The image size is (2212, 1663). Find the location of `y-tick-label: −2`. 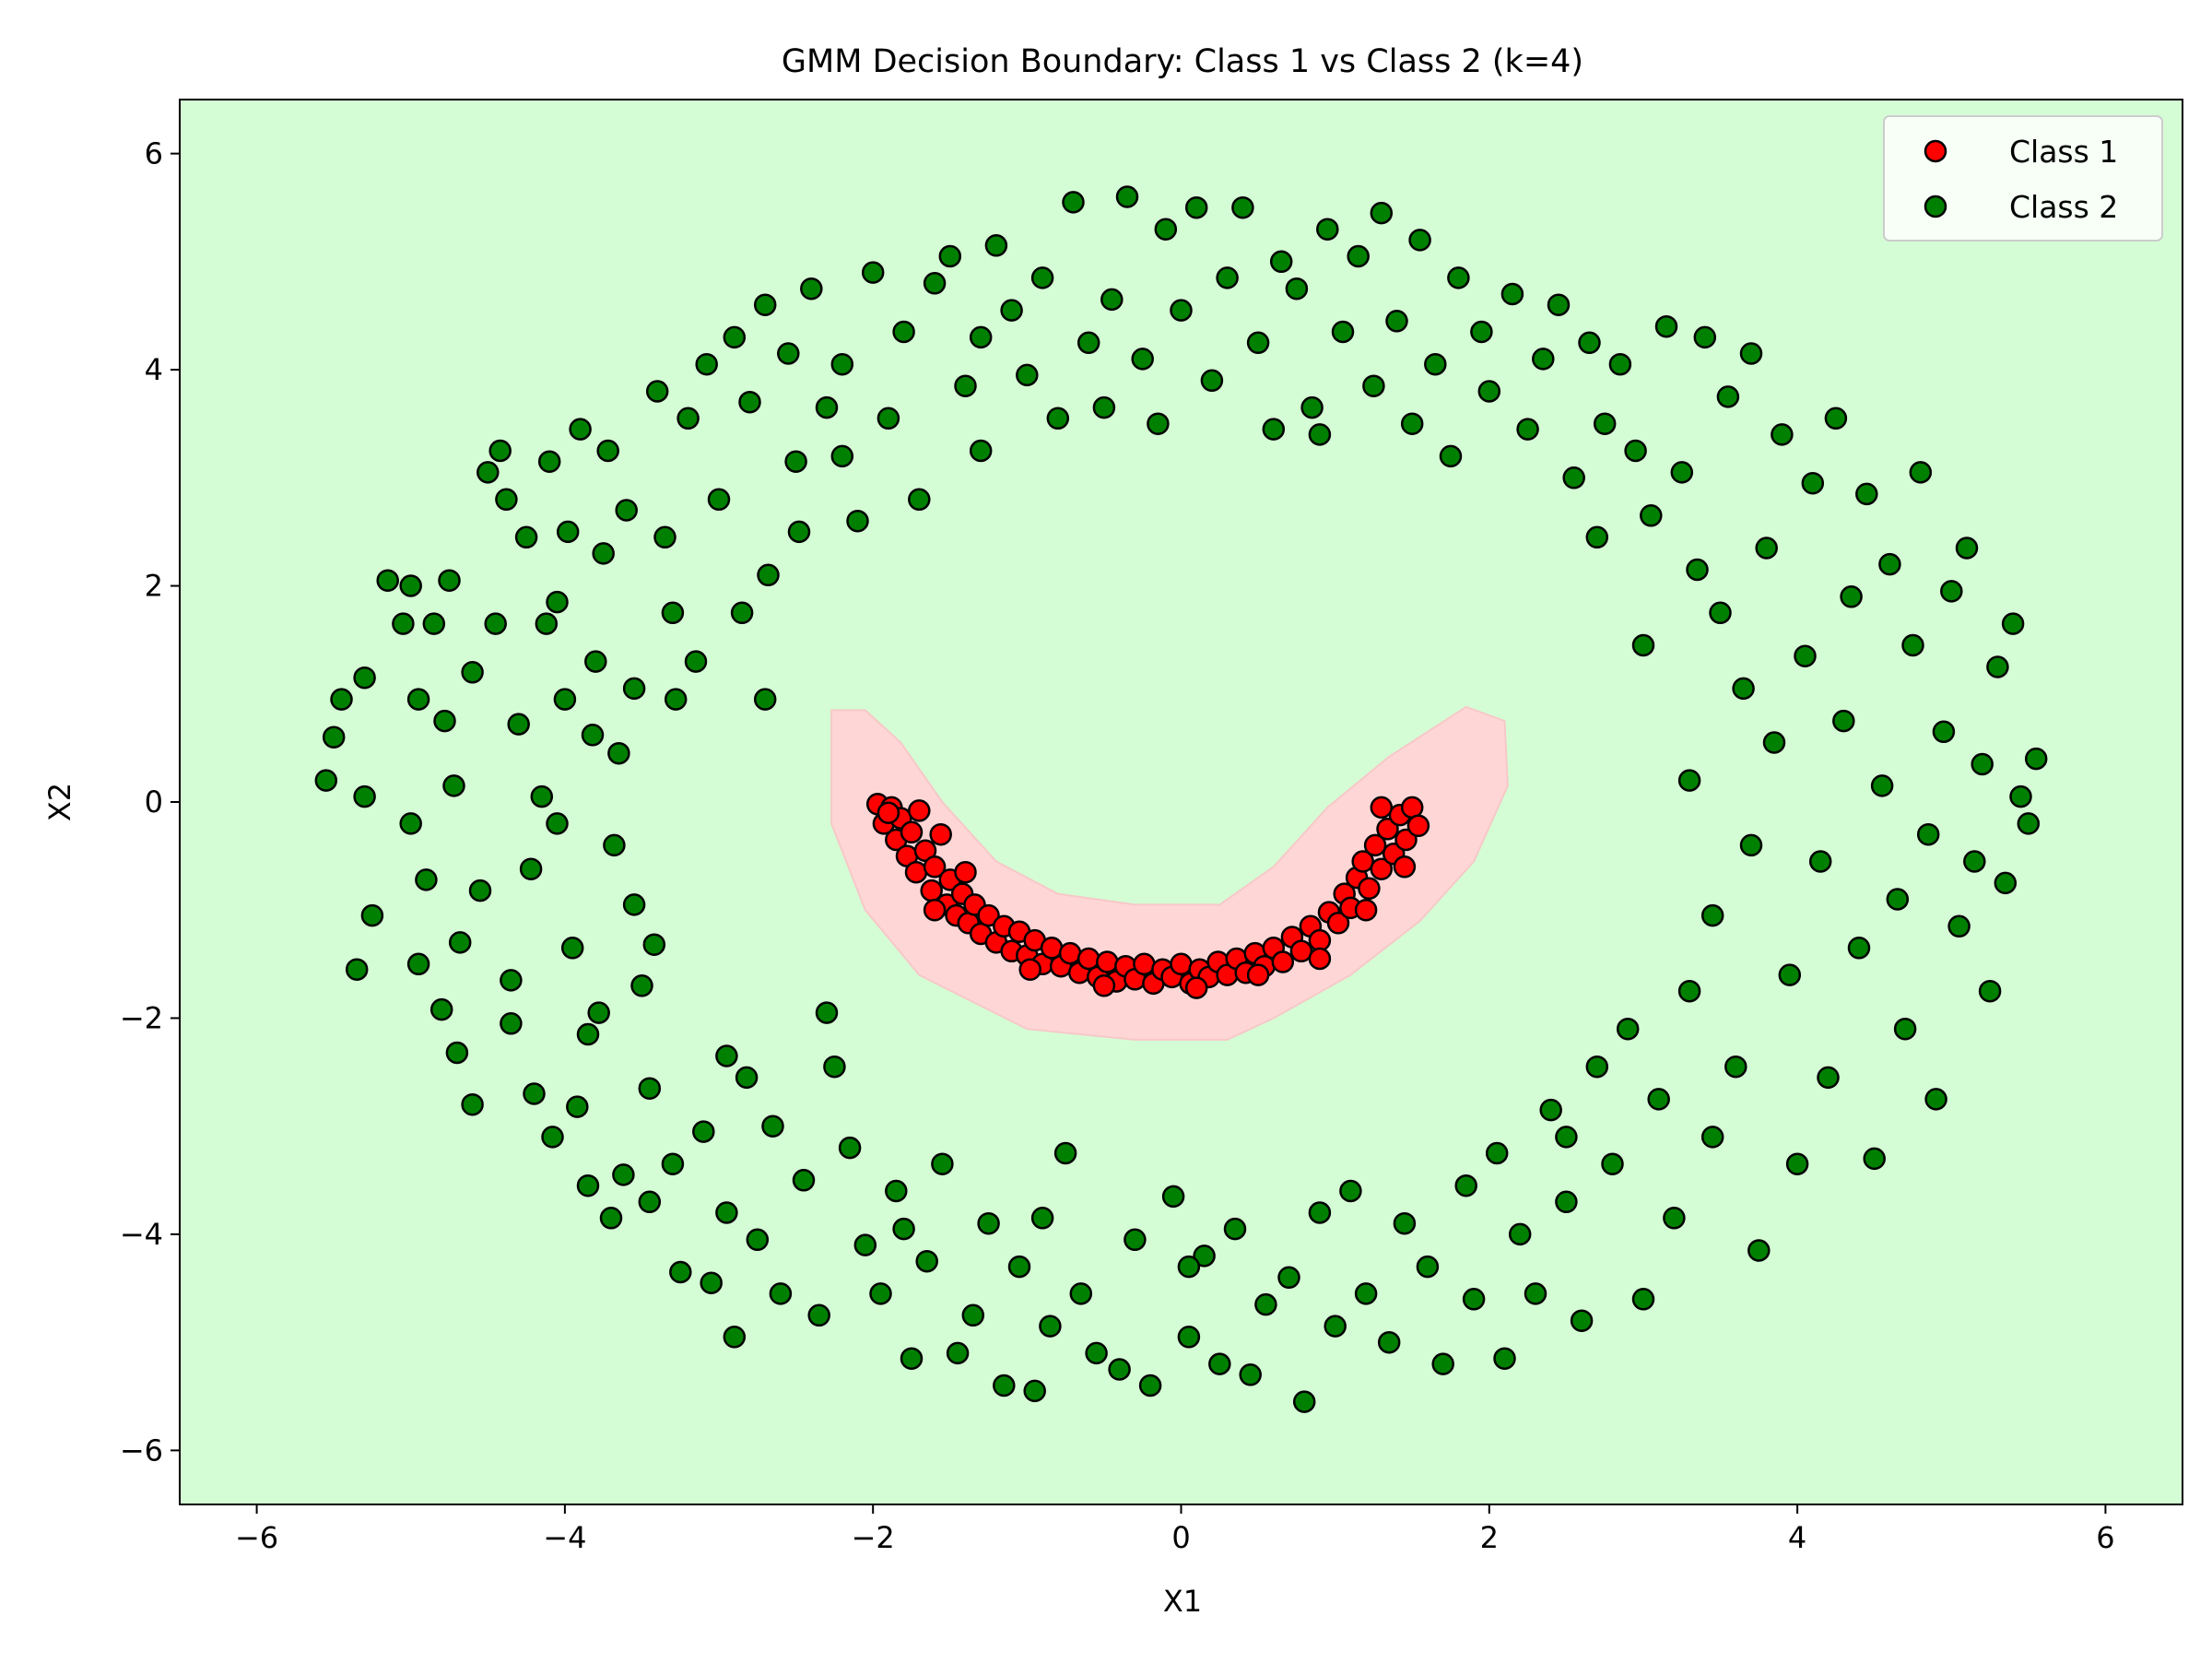

y-tick-label: −2 is located at coordinates (141, 1018).